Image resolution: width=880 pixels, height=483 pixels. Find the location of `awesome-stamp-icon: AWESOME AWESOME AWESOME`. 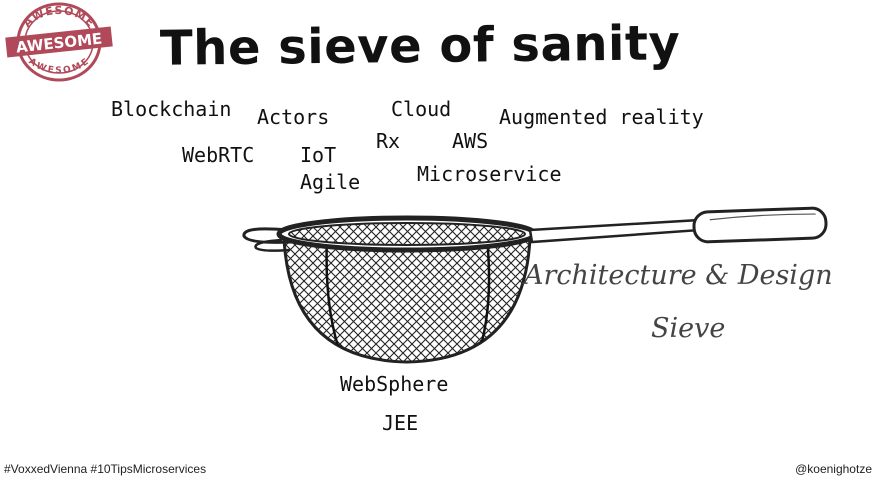

awesome-stamp-icon: AWESOME AWESOME AWESOME is located at coordinates (59, 42).